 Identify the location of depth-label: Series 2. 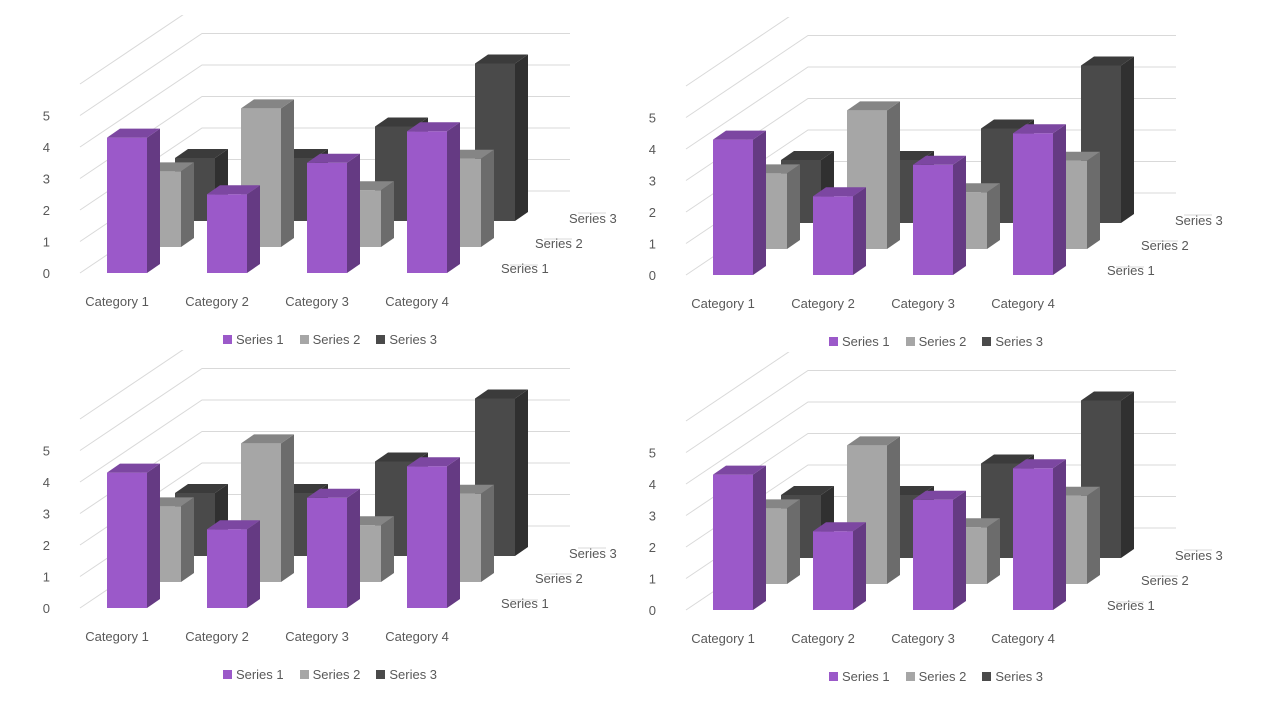
(559, 578).